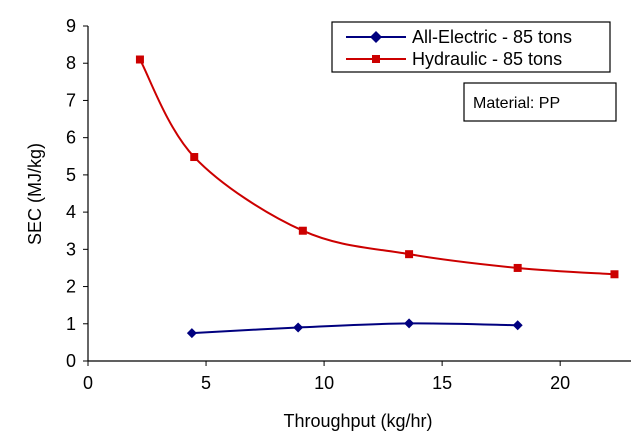  Describe the element at coordinates (487, 59) in the screenshot. I see `legend-label-hydraulic: Hydraulic - 85 tons` at that location.